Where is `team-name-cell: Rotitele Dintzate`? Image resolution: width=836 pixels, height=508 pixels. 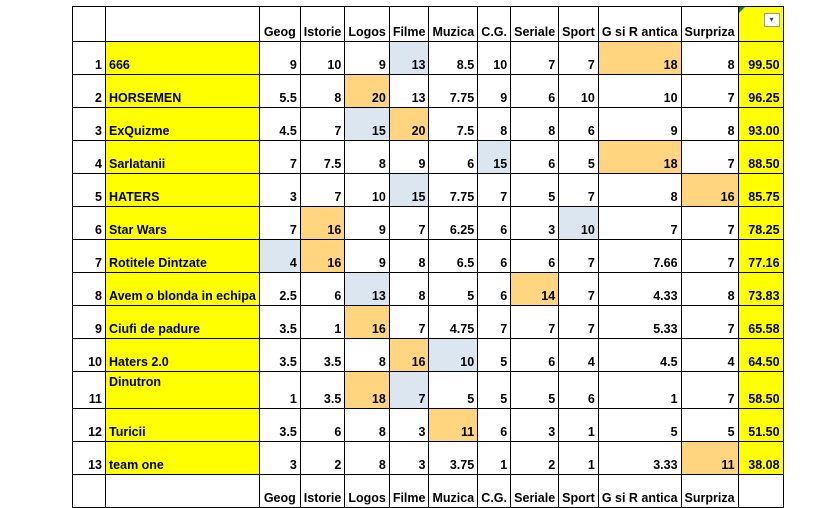 team-name-cell: Rotitele Dintzate is located at coordinates (182, 256).